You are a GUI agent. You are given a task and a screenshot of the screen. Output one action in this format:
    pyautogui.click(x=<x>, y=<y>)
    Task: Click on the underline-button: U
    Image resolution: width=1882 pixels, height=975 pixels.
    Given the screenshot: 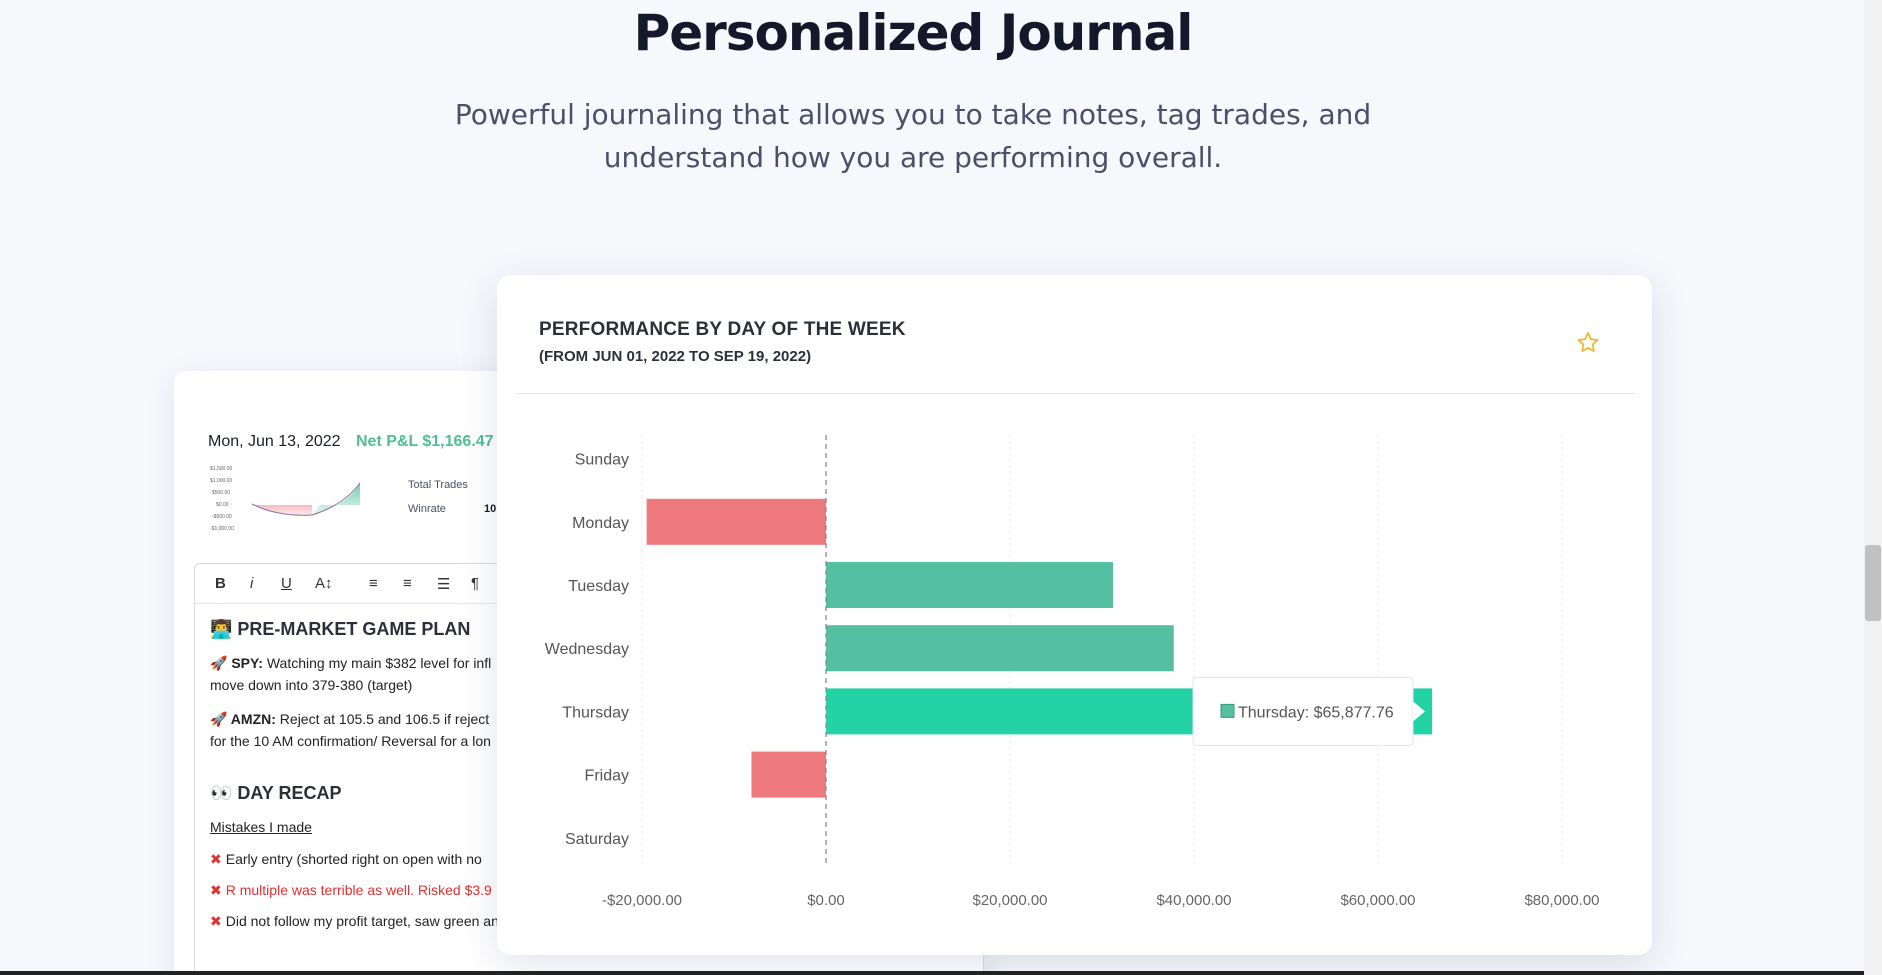 What is the action you would take?
    pyautogui.click(x=286, y=583)
    